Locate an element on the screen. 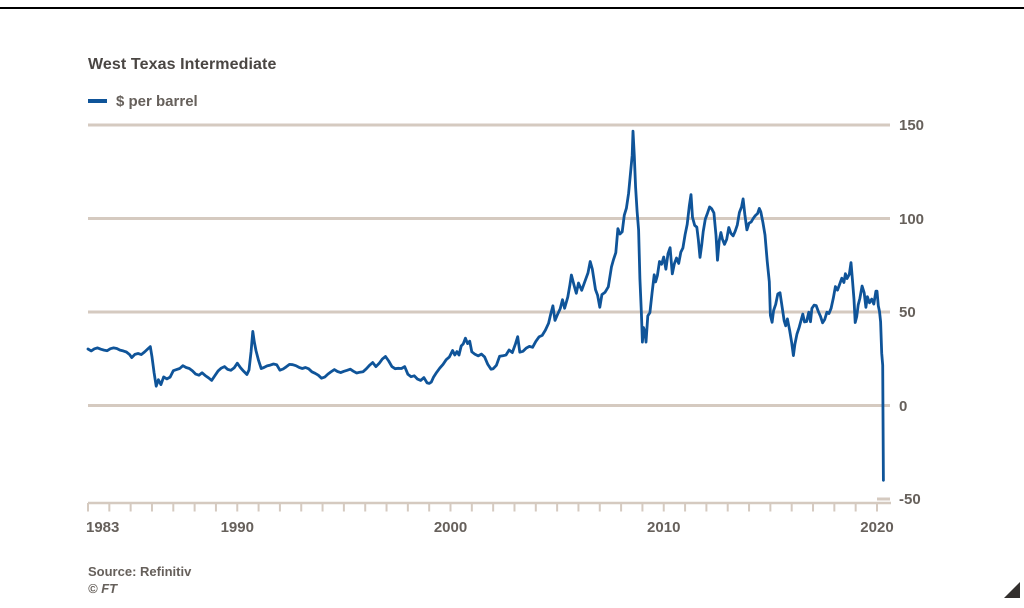 The height and width of the screenshot is (608, 1024). legend: $ per barrel is located at coordinates (143, 101).